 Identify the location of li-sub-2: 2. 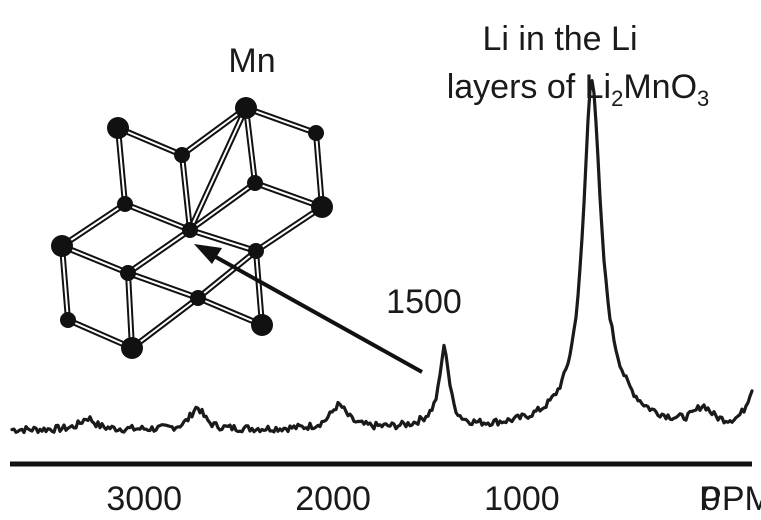
(617, 98).